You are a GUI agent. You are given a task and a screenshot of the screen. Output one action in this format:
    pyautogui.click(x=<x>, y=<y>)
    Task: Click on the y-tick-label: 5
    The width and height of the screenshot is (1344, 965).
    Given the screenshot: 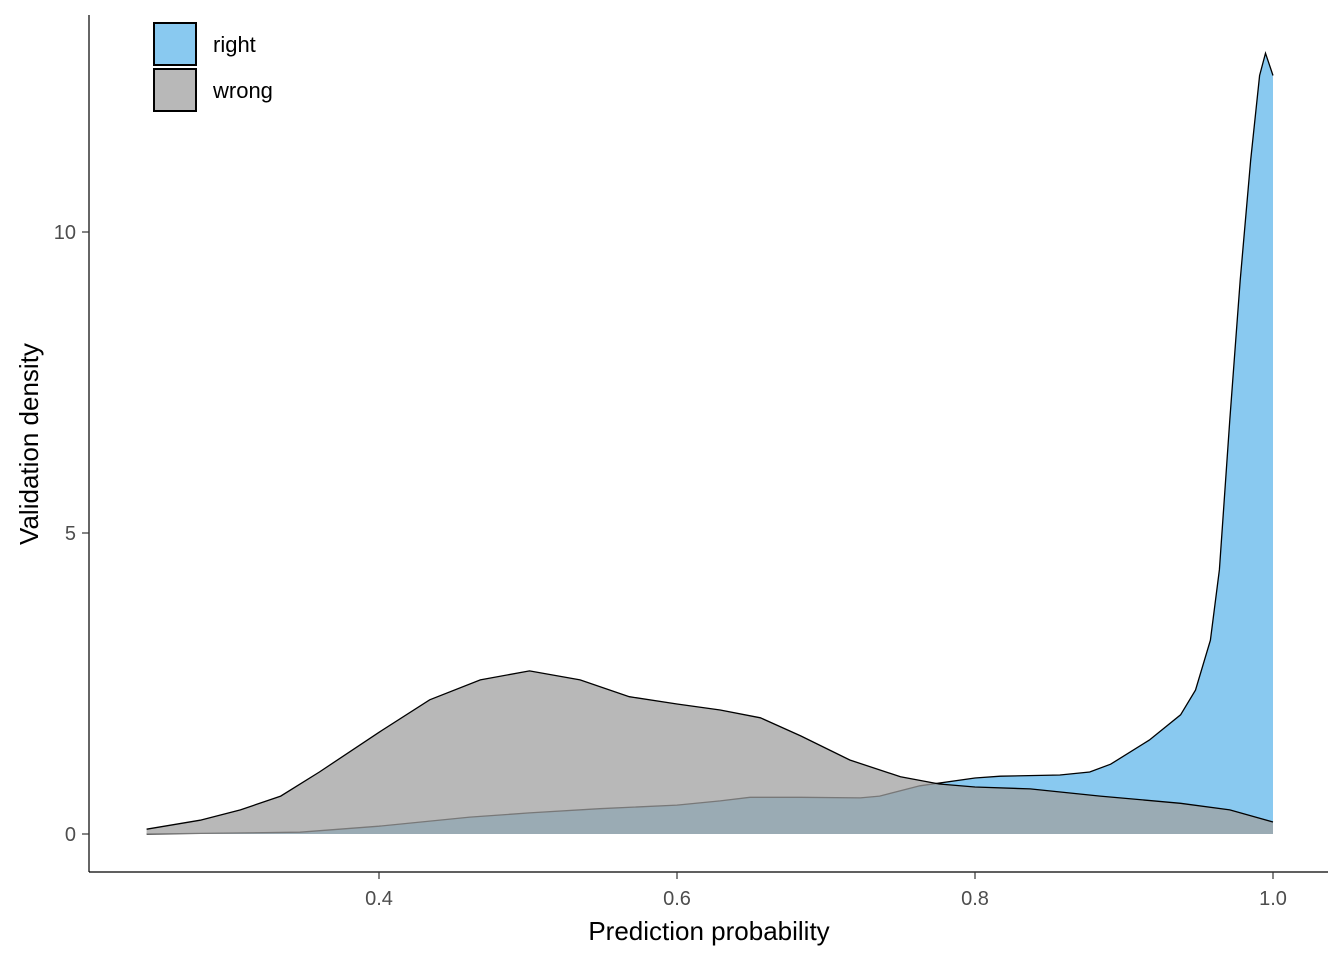 What is the action you would take?
    pyautogui.click(x=70, y=534)
    